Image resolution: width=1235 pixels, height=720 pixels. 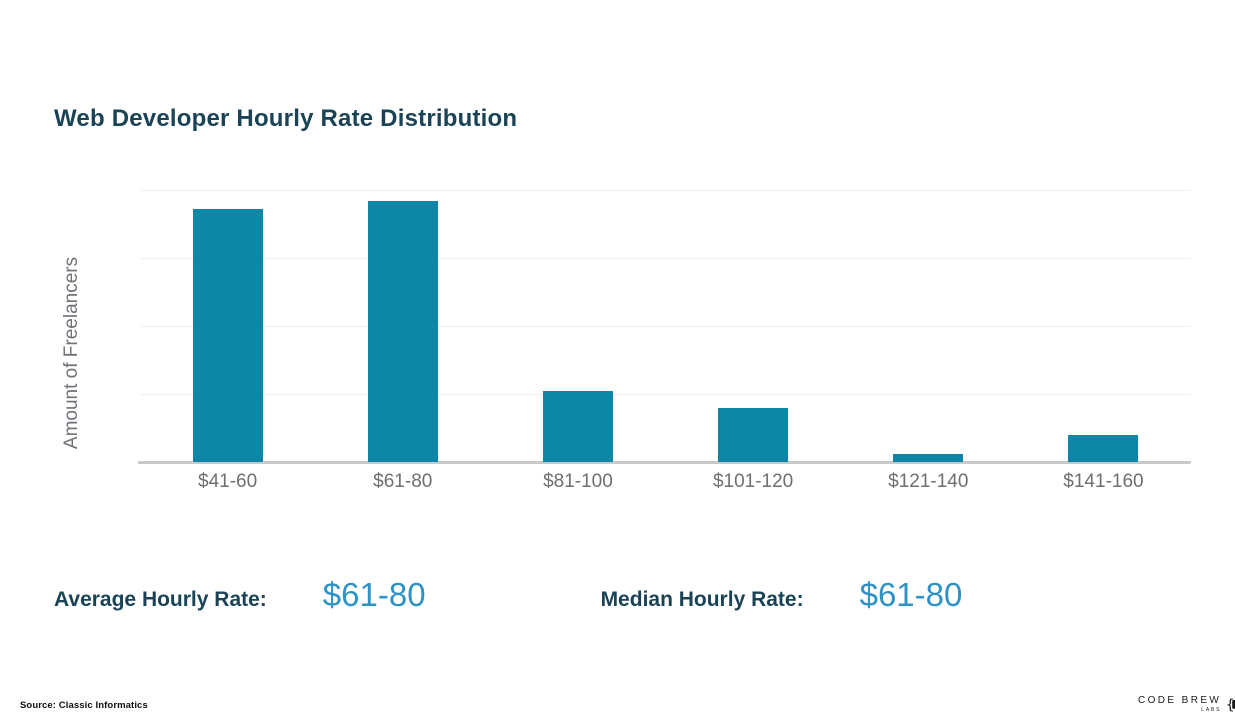 What do you see at coordinates (403, 481) in the screenshot?
I see `x-tick-label: $61-80` at bounding box center [403, 481].